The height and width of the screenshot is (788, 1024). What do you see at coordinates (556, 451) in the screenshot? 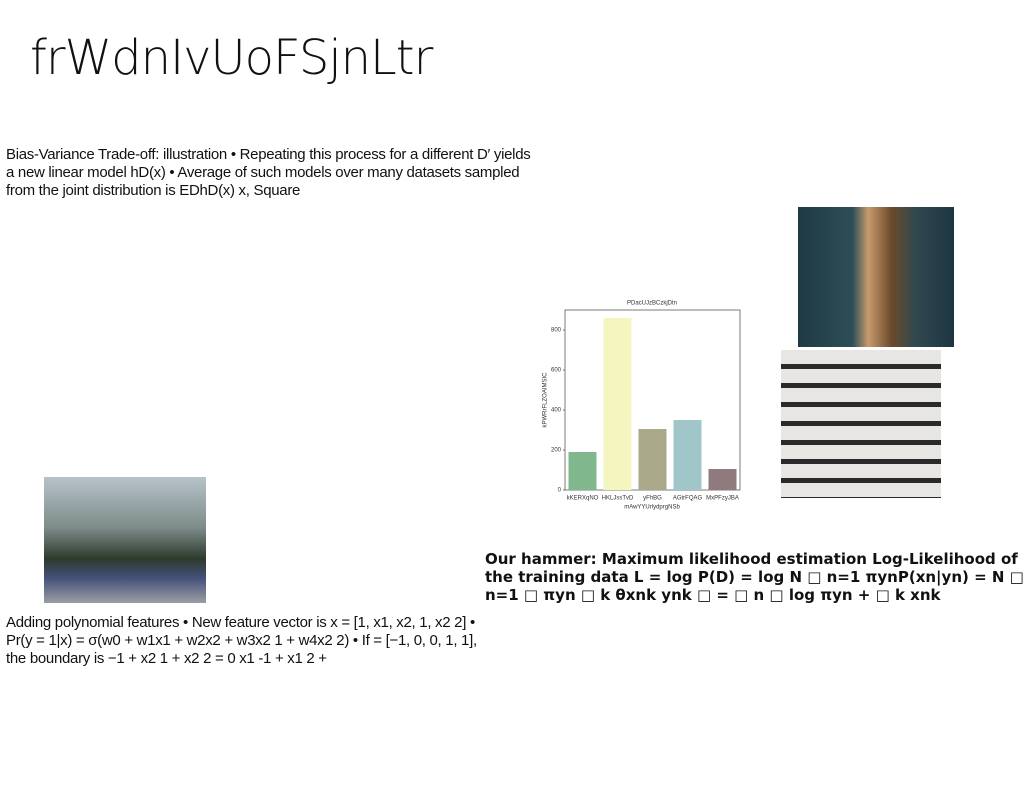
I see `y-tick-label: 200` at bounding box center [556, 451].